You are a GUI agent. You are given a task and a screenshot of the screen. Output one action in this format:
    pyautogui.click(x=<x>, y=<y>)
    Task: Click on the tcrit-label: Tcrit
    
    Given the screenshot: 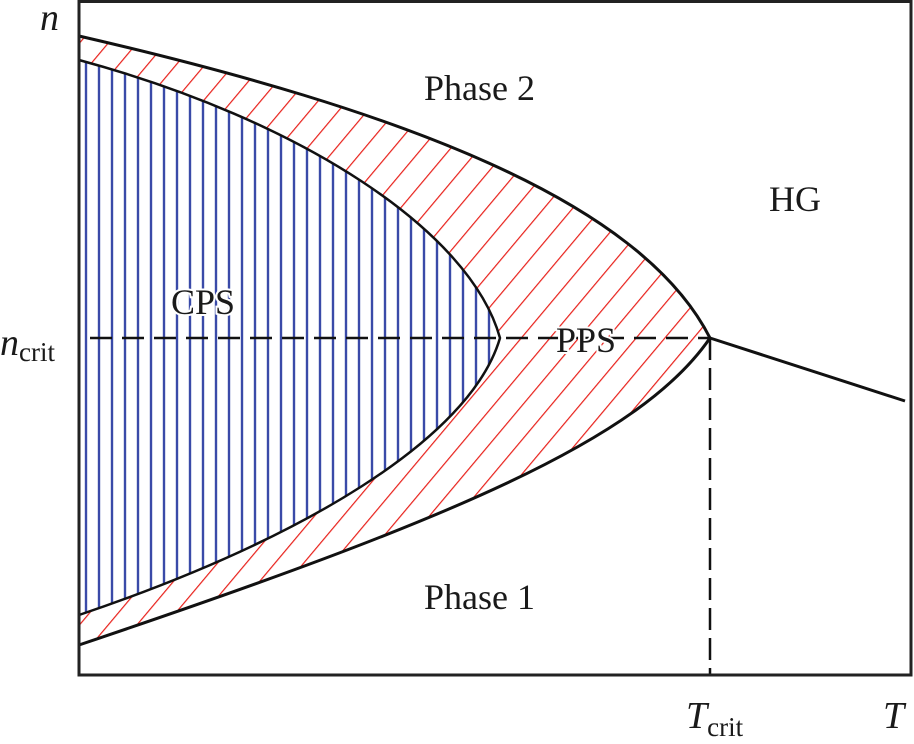 What is the action you would take?
    pyautogui.click(x=715, y=718)
    